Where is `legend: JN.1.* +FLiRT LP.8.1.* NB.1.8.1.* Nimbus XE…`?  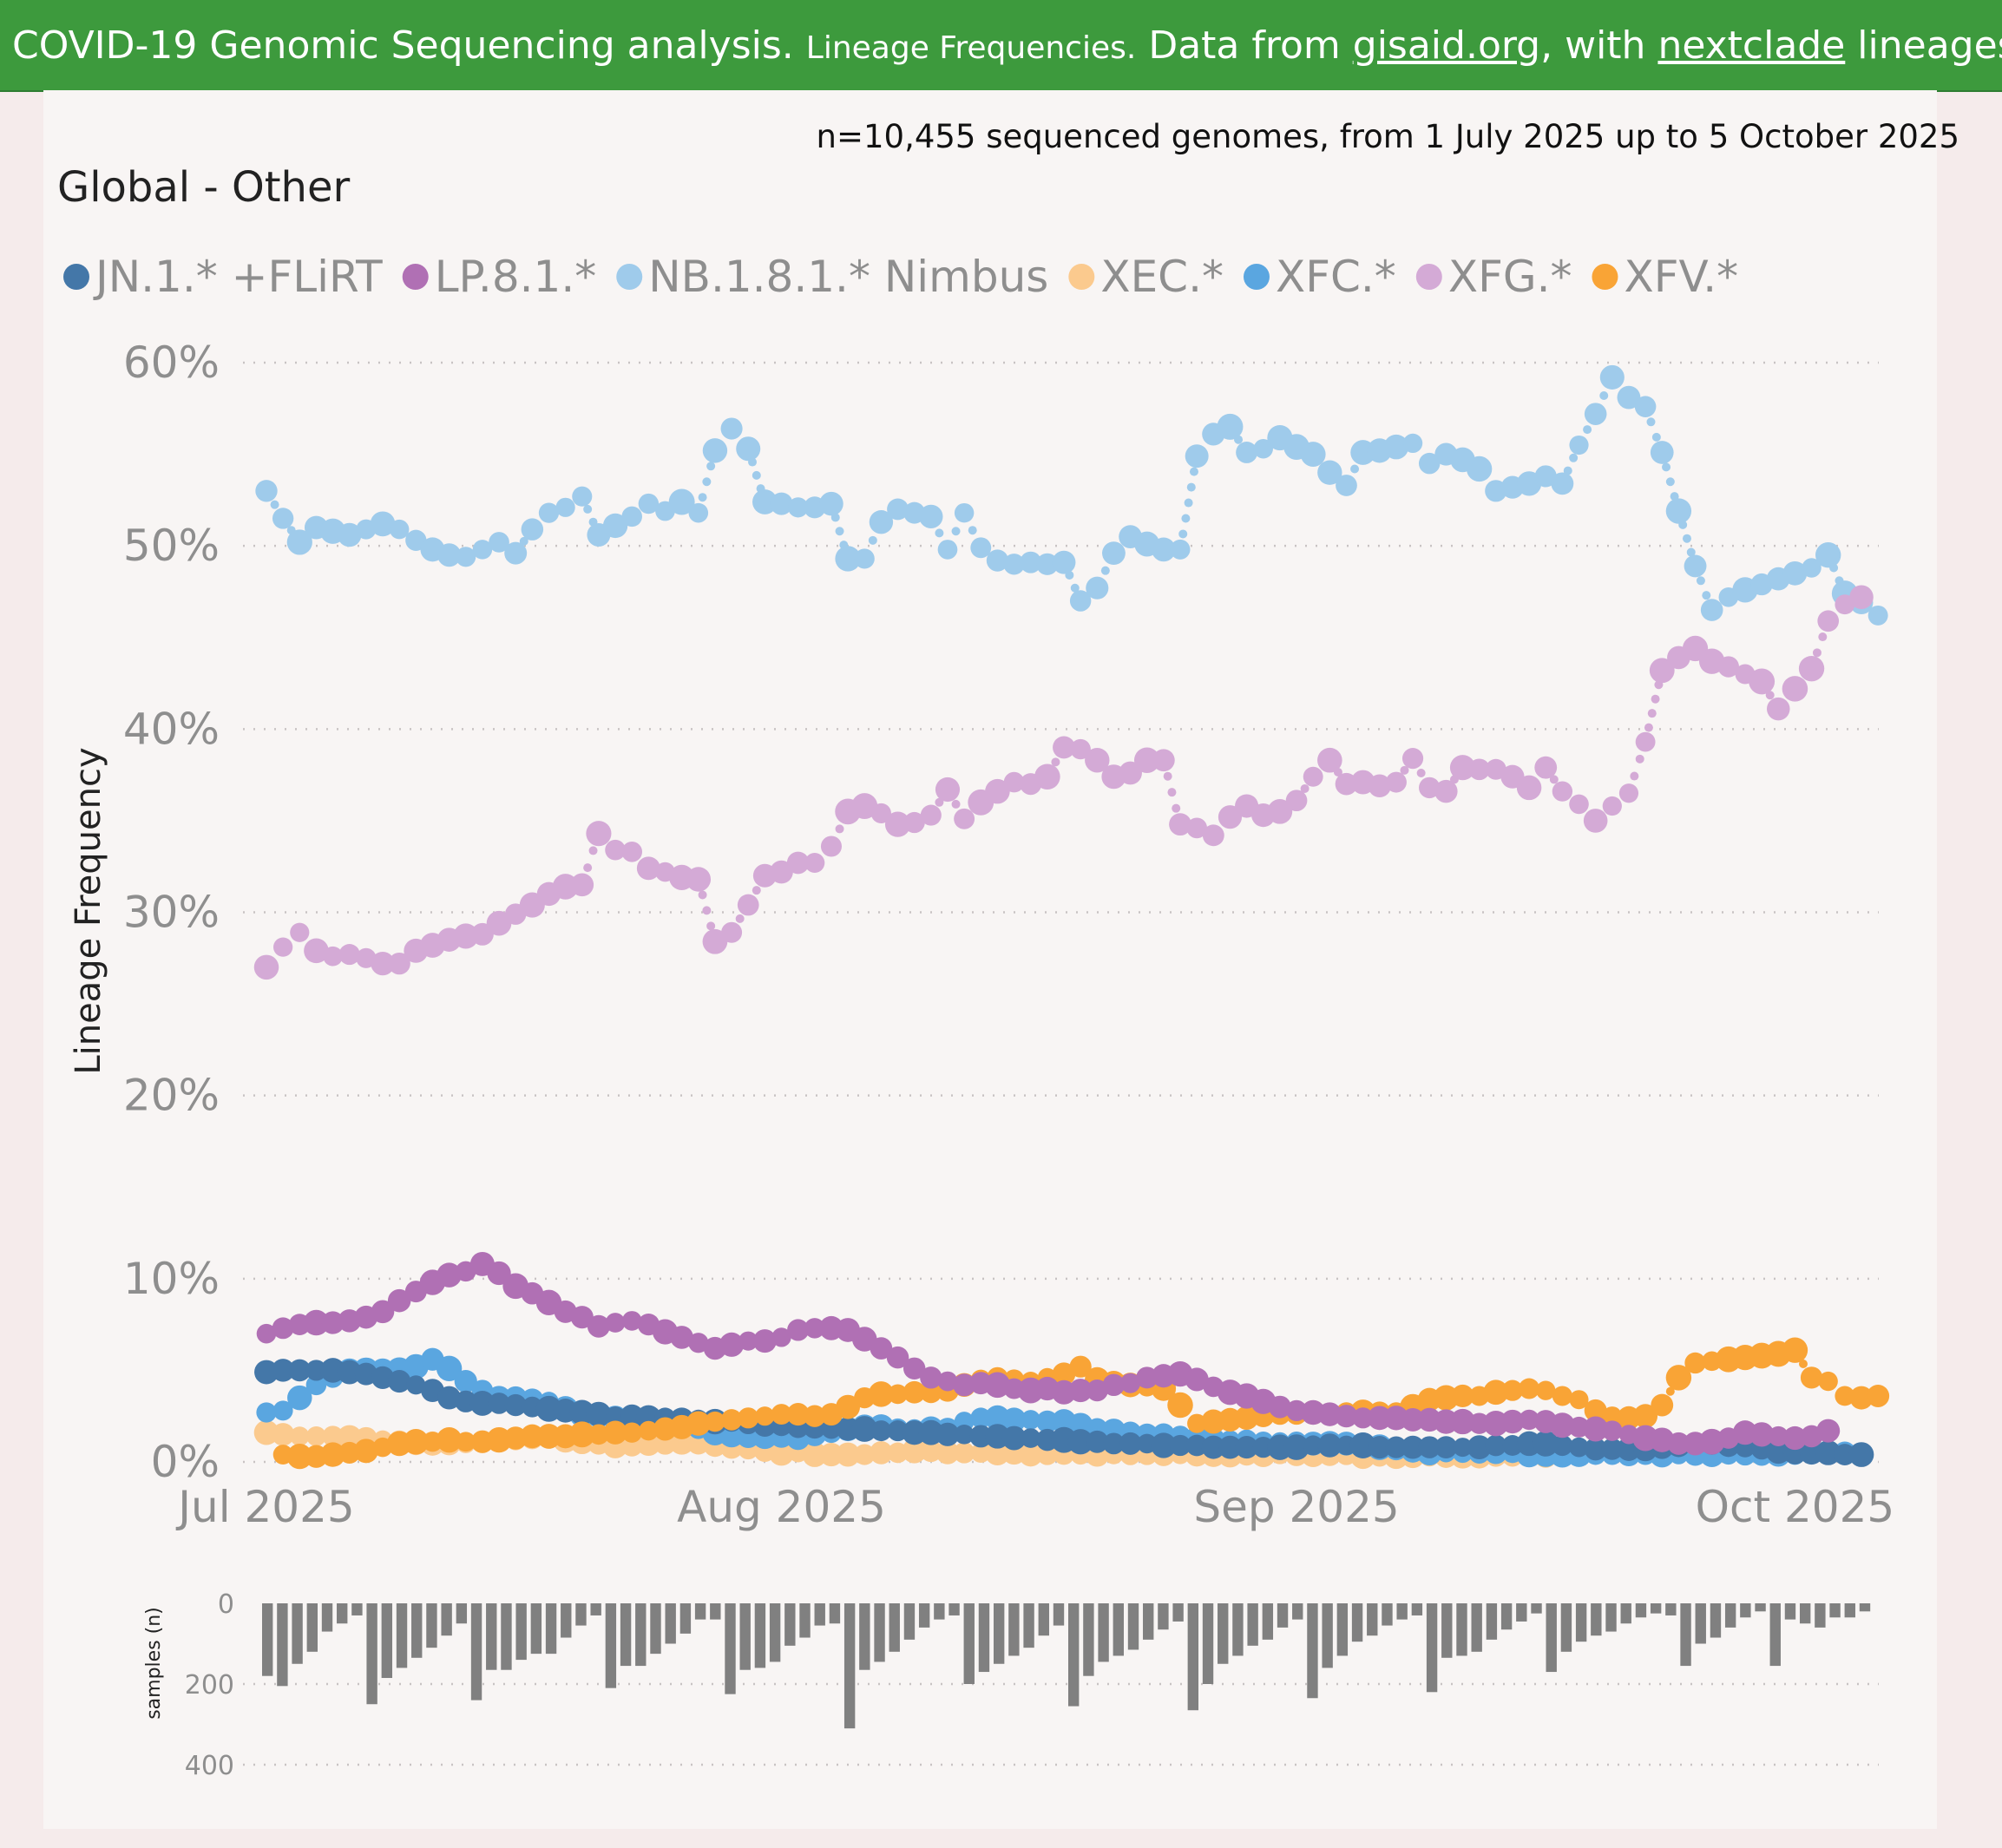
legend: JN.1.* +FLiRT LP.8.1.* NB.1.8.1.* Nimbus XE… is located at coordinates (900, 277).